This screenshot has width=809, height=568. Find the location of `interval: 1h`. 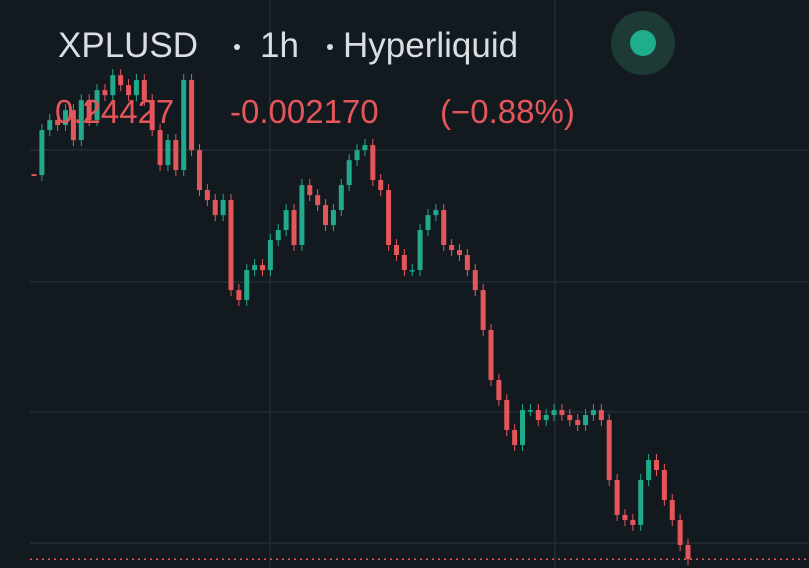

interval: 1h is located at coordinates (279, 45).